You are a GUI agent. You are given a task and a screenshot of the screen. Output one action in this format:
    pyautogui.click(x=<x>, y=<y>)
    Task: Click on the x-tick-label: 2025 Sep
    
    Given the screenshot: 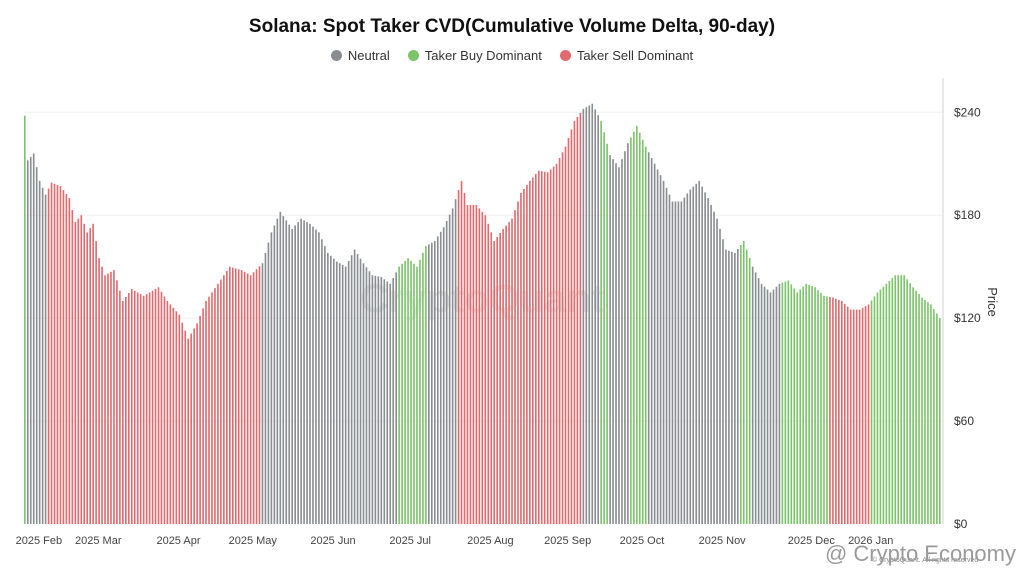 What is the action you would take?
    pyautogui.click(x=567, y=541)
    